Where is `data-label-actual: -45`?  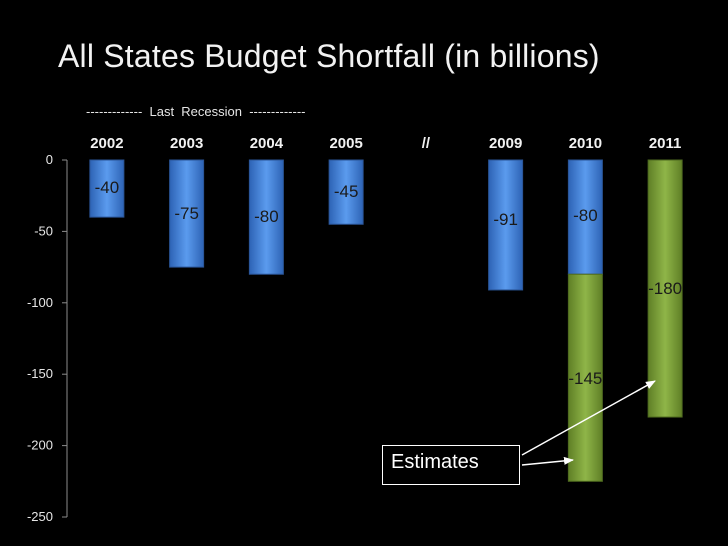 data-label-actual: -45 is located at coordinates (346, 191).